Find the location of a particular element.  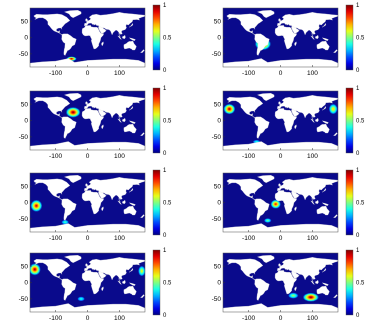

y-tick-label: 50 is located at coordinates (25, 21).